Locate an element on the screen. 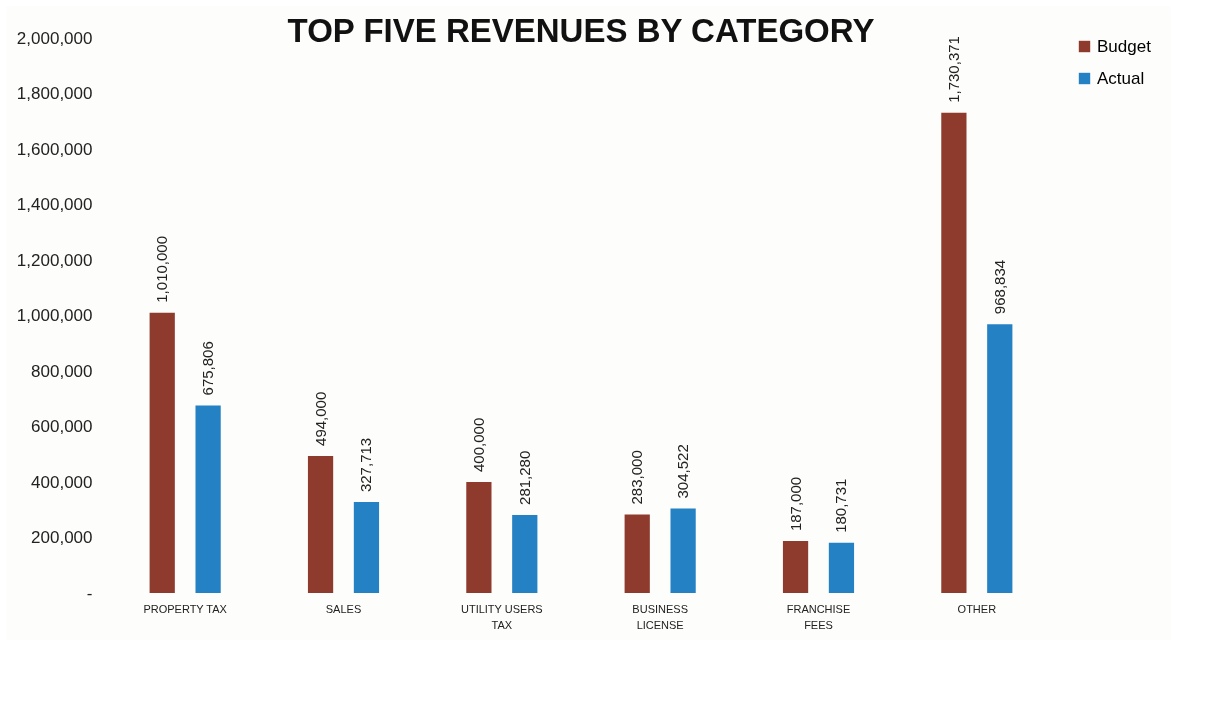 The image size is (1217, 719). data-label: 1,010,000 is located at coordinates (162, 269).